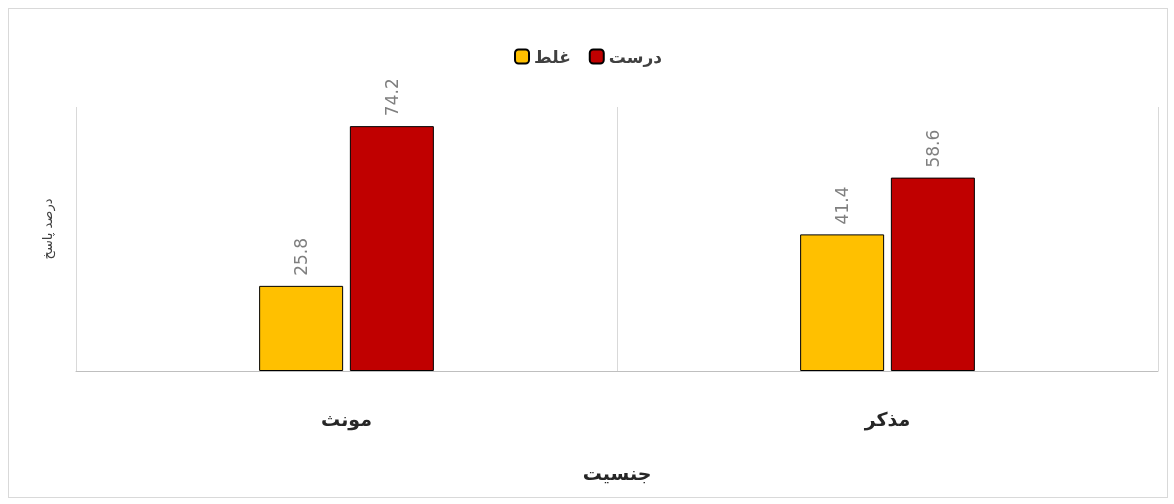 This screenshot has width=1174, height=504. Describe the element at coordinates (932, 148) in the screenshot. I see `data-label: 58.6` at that location.